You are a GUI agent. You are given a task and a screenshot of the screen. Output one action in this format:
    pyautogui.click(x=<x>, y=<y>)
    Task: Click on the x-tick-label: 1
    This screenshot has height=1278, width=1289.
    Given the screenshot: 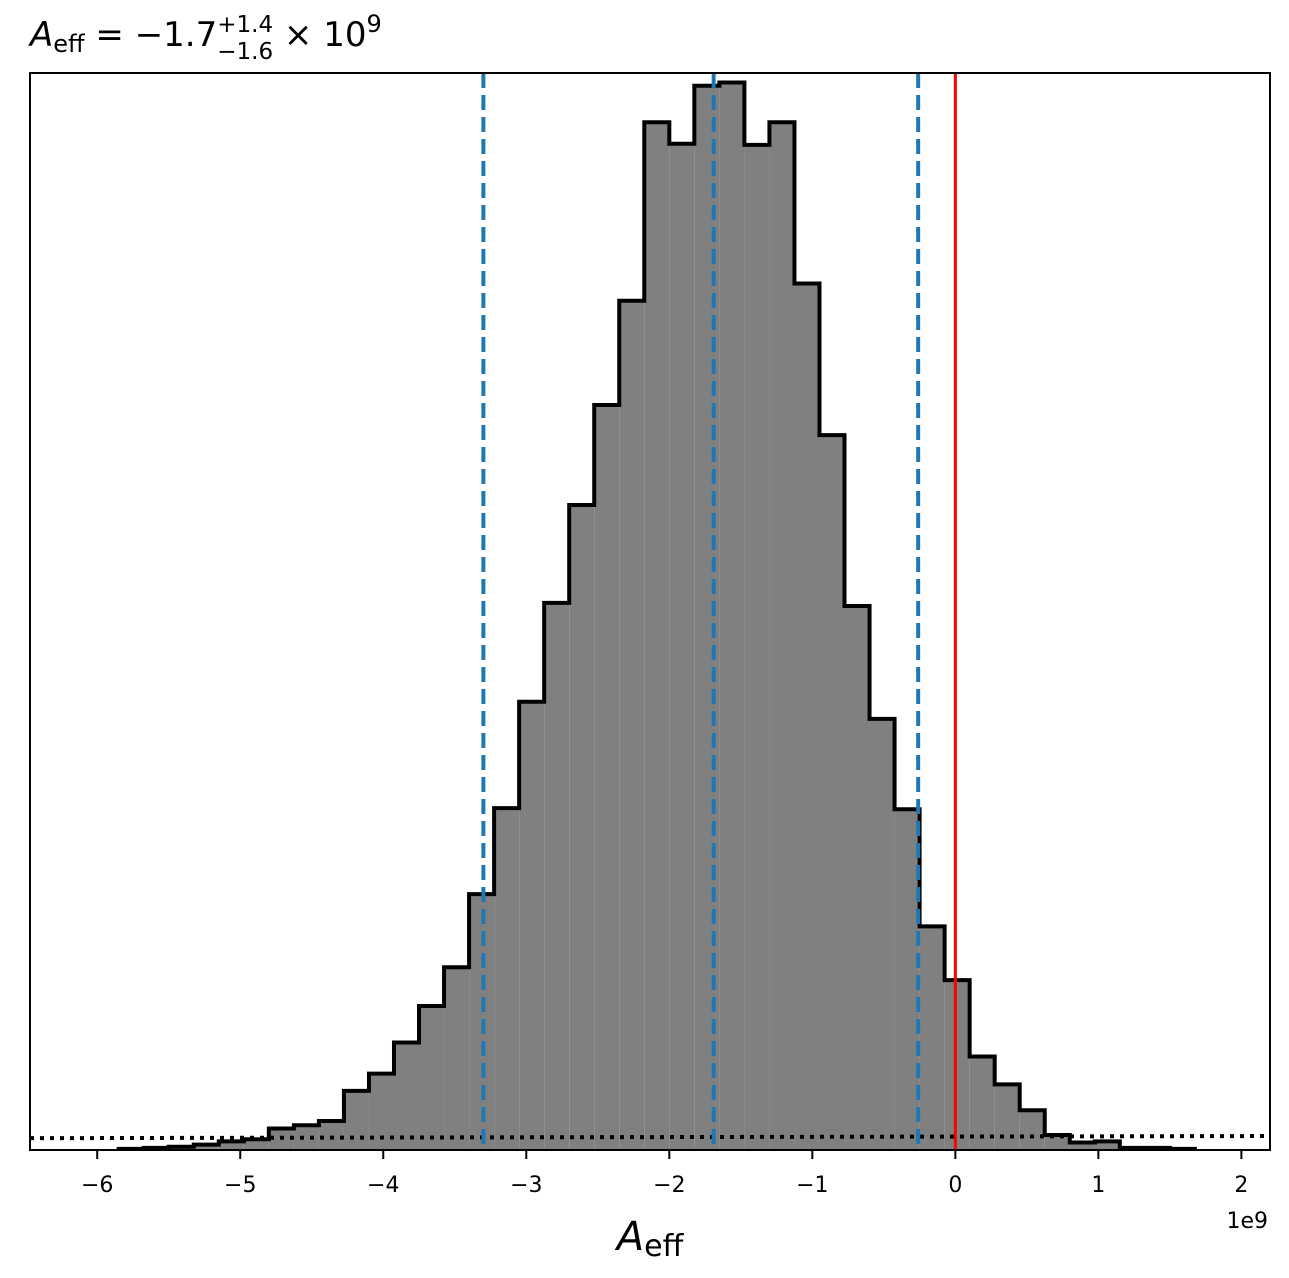 What is the action you would take?
    pyautogui.click(x=1098, y=1185)
    